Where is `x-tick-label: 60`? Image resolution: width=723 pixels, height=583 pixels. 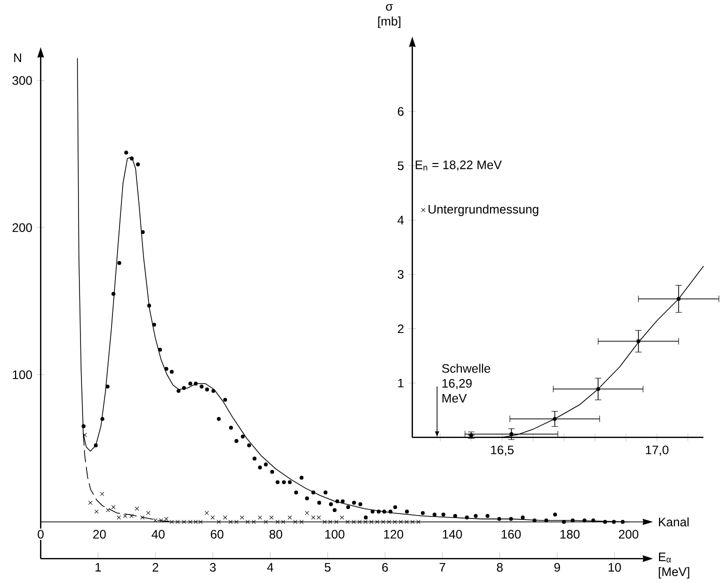 x-tick-label: 60 is located at coordinates (217, 534).